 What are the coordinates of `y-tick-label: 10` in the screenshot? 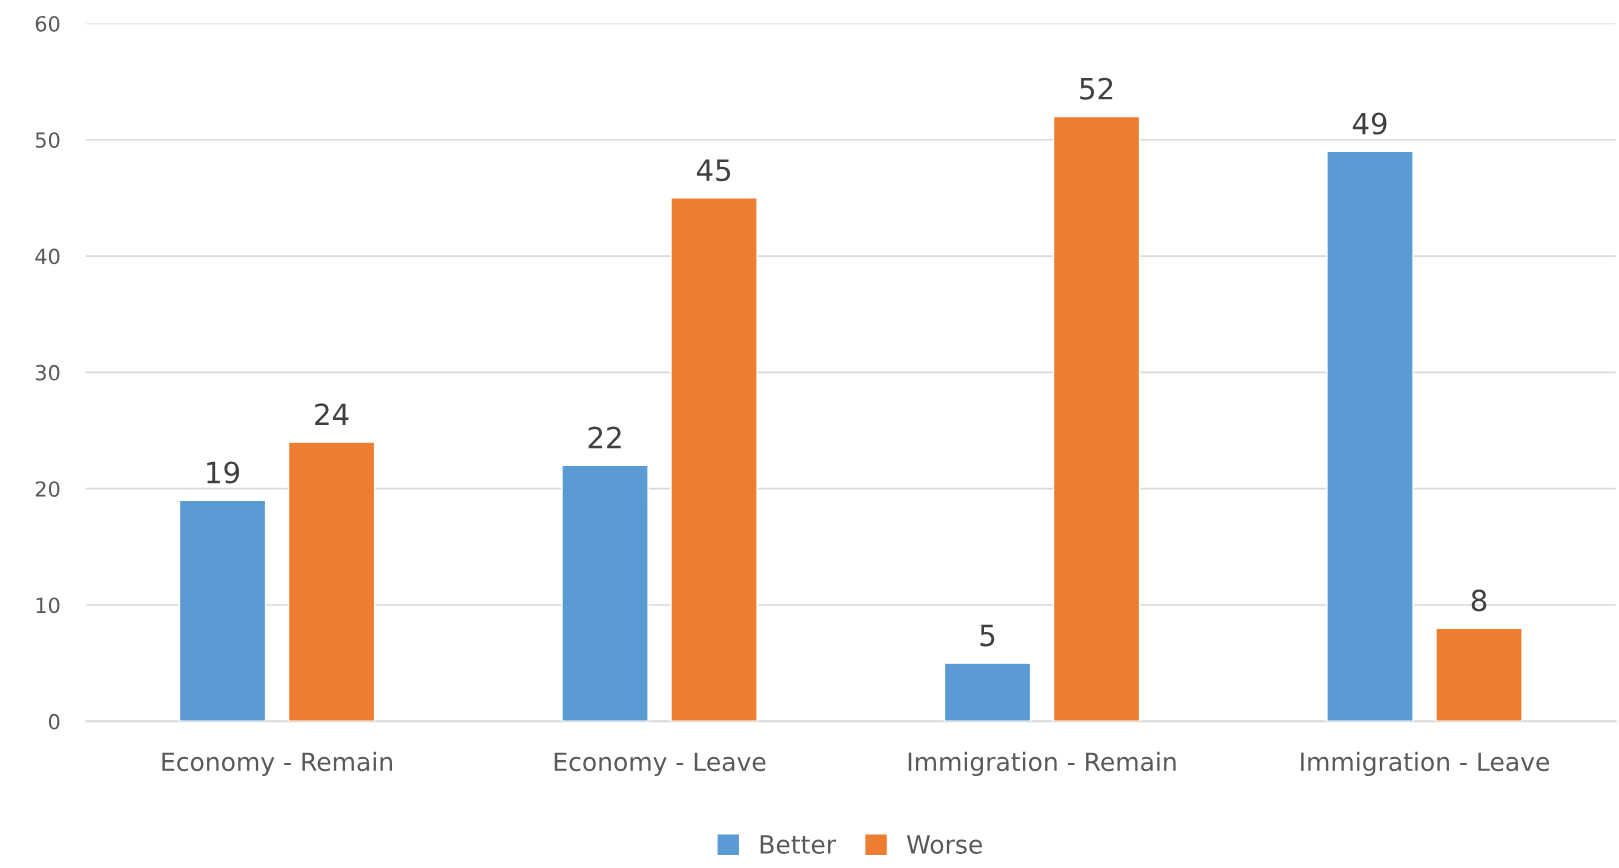 It's located at (48, 605).